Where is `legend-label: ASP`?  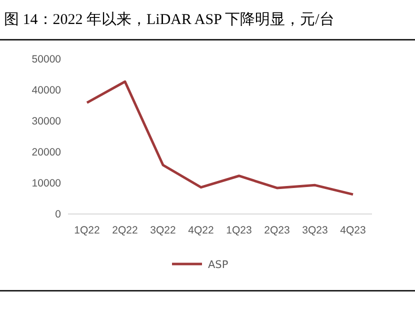
legend-label: ASP is located at coordinates (218, 265).